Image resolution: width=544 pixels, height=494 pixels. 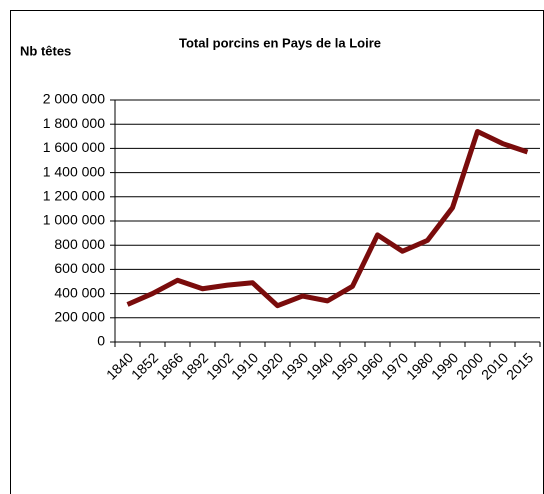 I want to click on x-tick-label: 1920, so click(x=269, y=365).